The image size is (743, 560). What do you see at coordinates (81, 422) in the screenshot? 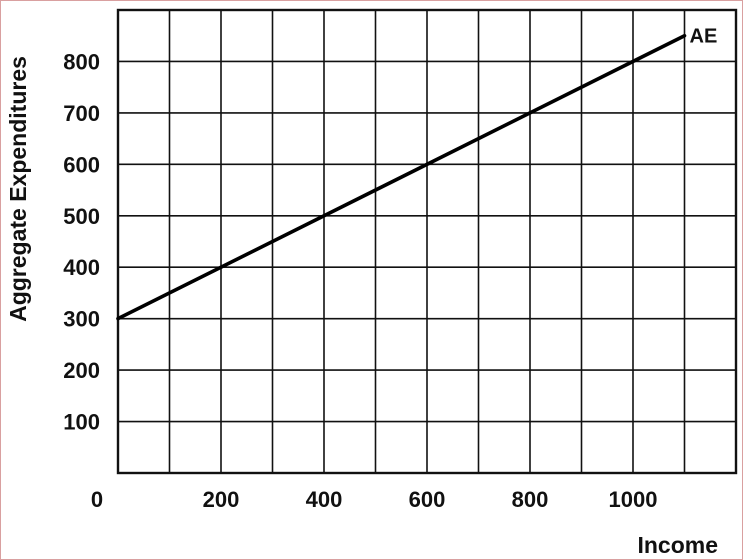
I see `y-tick-label: 100` at bounding box center [81, 422].